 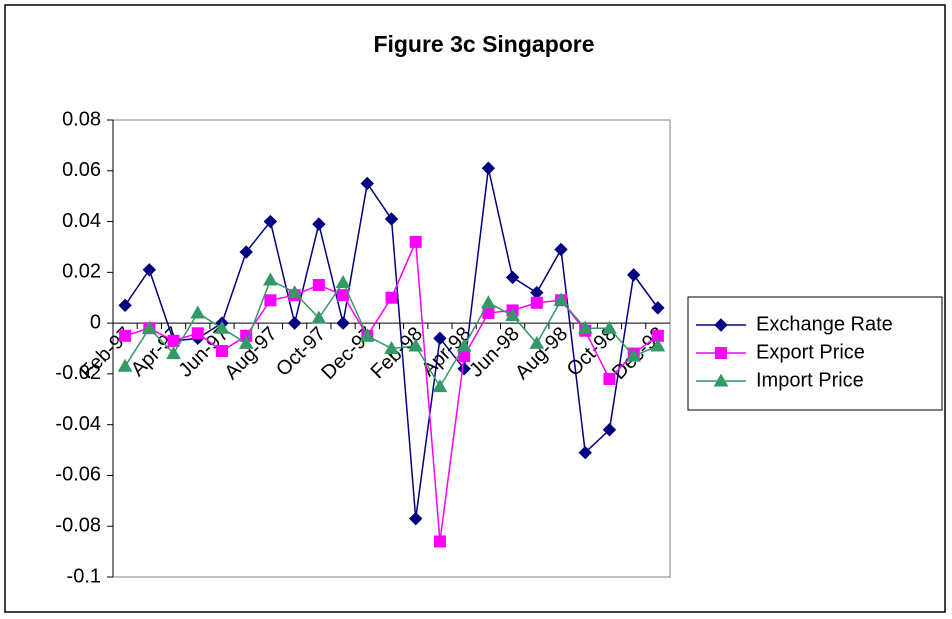 What do you see at coordinates (824, 324) in the screenshot?
I see `legend-label: Exchange Rate` at bounding box center [824, 324].